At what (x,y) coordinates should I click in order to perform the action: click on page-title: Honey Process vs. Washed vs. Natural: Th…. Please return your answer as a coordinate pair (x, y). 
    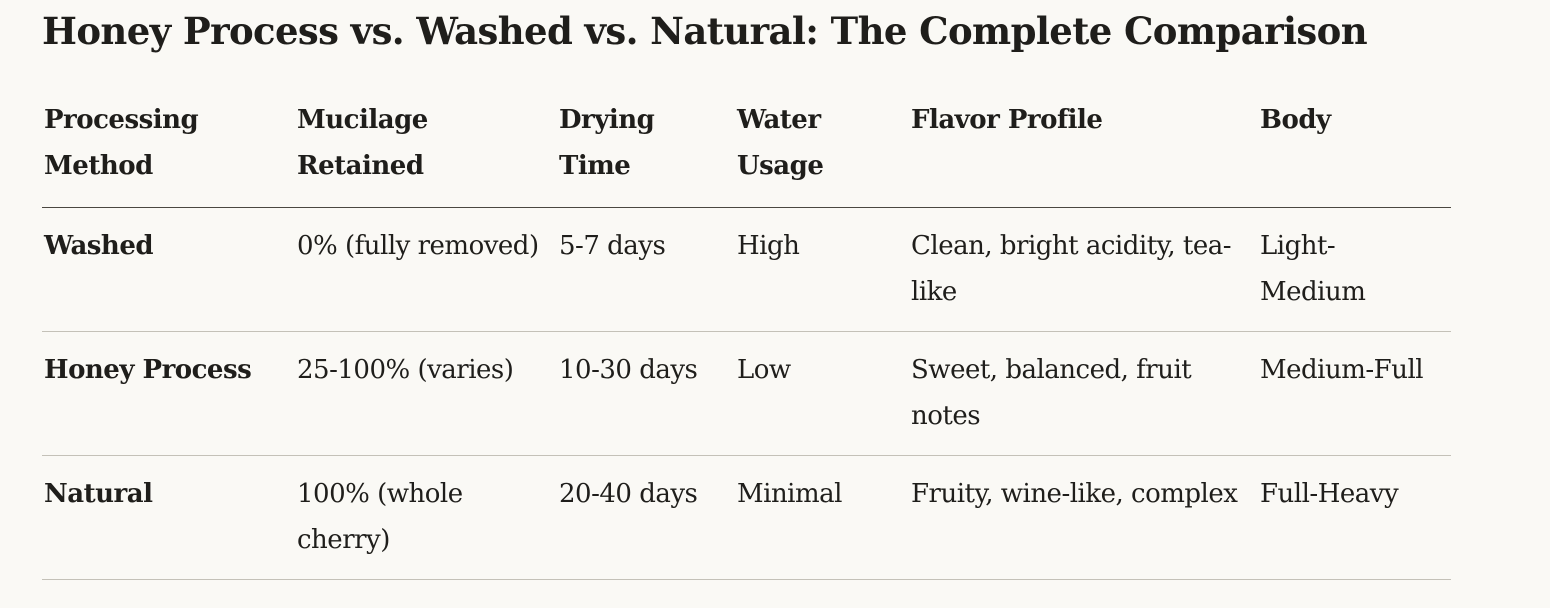
    Looking at the image, I should click on (705, 31).